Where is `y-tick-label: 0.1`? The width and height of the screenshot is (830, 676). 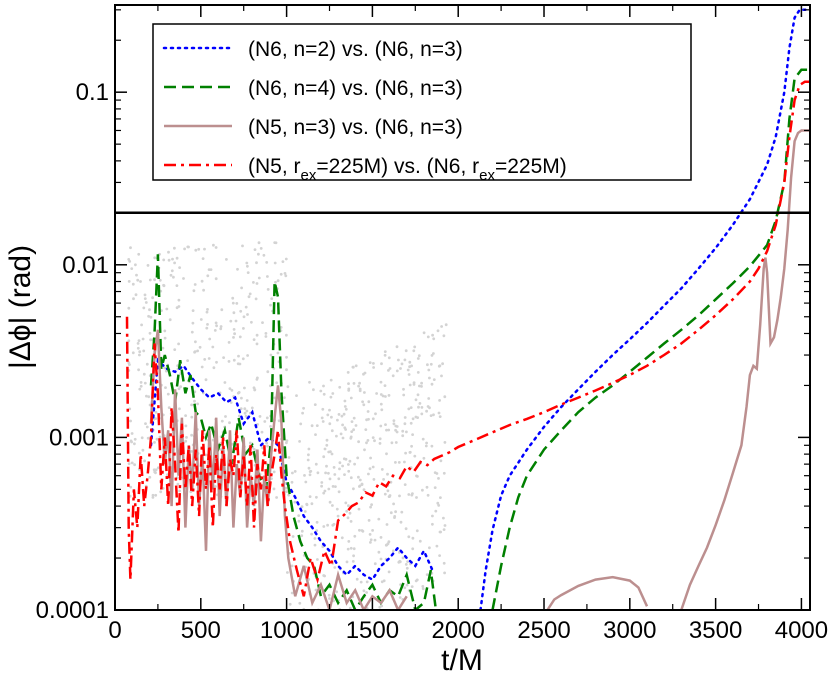 y-tick-label: 0.1 is located at coordinates (92, 92).